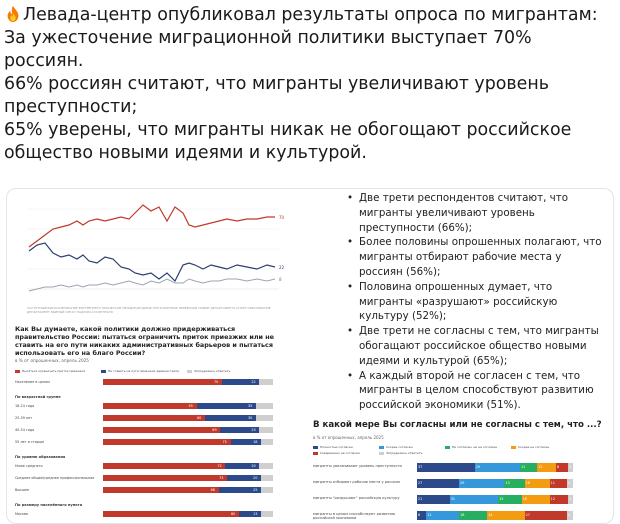 This screenshot has height=524, width=620. Describe the element at coordinates (528, 467) in the screenshot. I see `agreement-bar-segment: 11` at that location.